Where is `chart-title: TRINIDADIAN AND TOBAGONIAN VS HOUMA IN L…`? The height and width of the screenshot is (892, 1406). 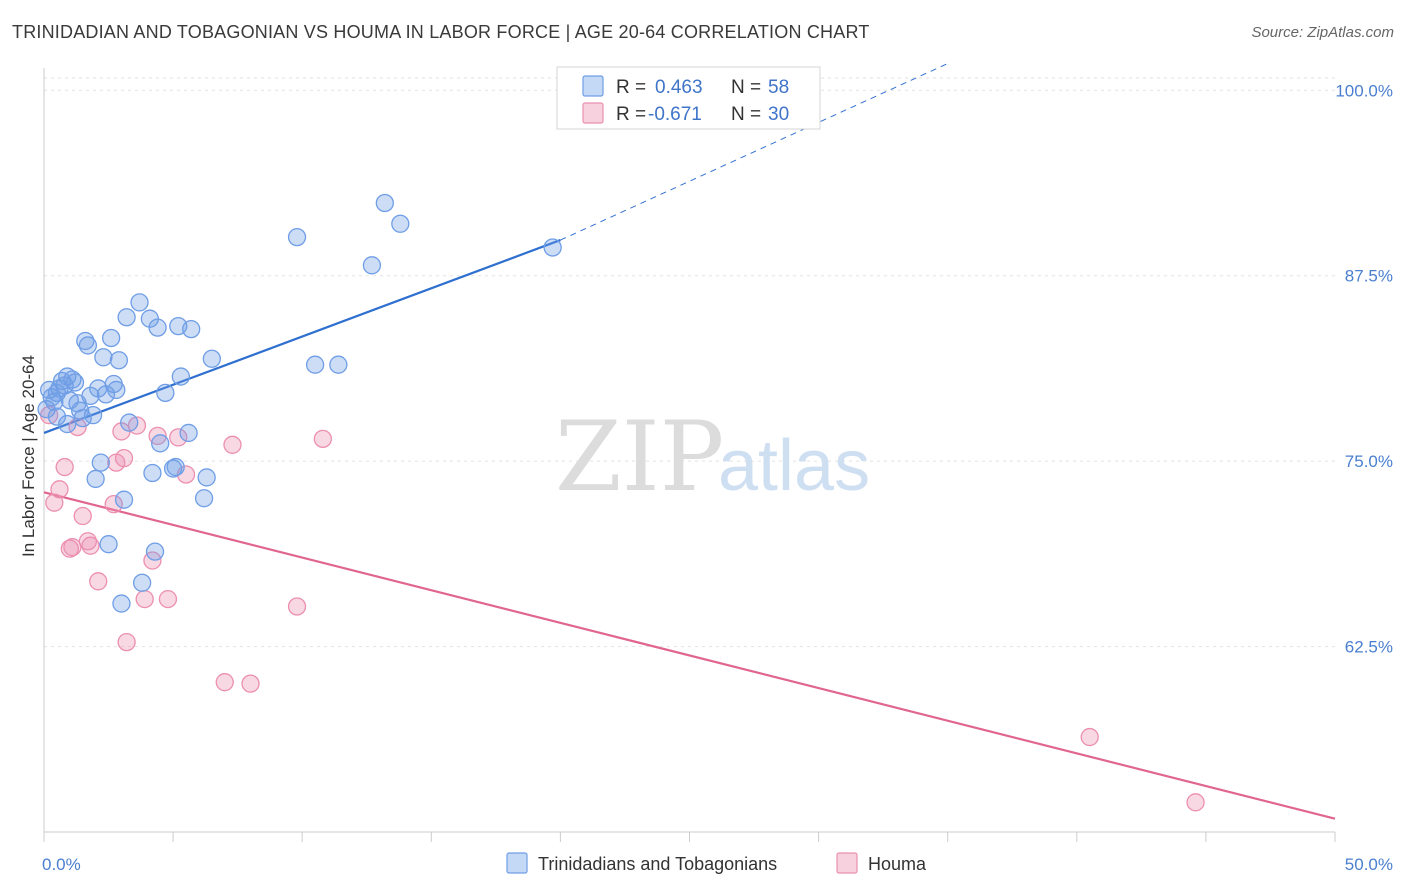 chart-title: TRINIDADIAN AND TOBAGONIAN VS HOUMA IN L… is located at coordinates (441, 32).